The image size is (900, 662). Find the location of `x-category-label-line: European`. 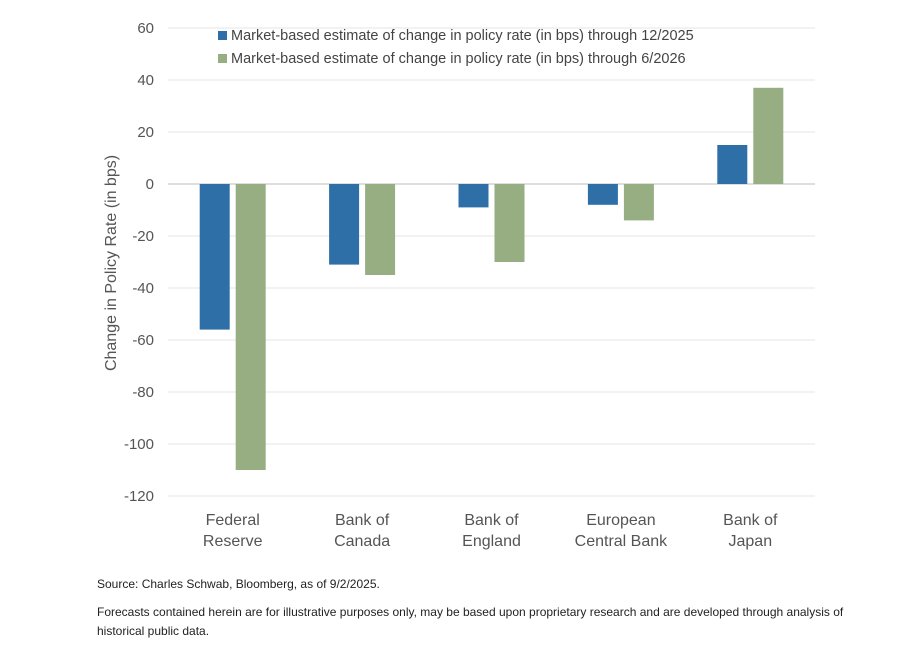

x-category-label-line: European is located at coordinates (620, 520).